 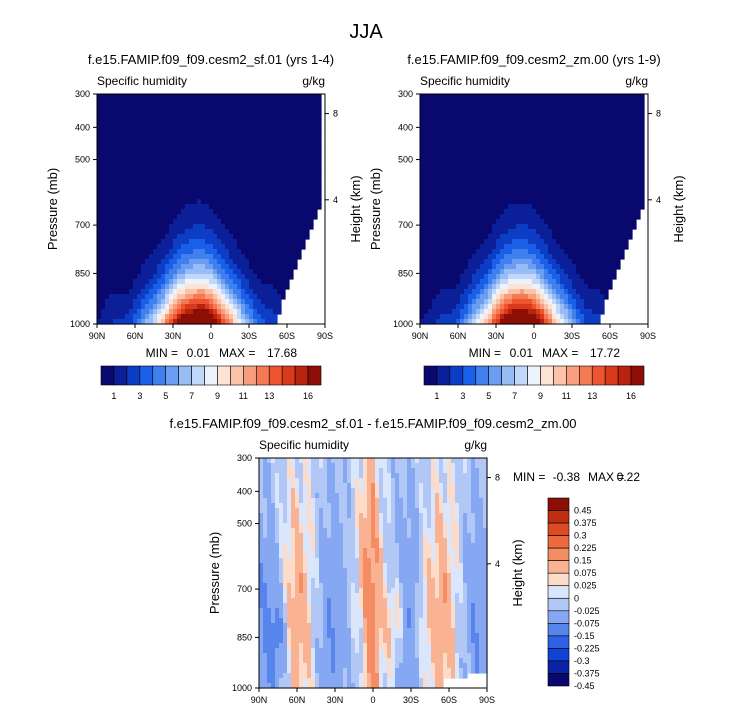 What do you see at coordinates (456, 375) in the screenshot?
I see `colorbar-swatch` at bounding box center [456, 375].